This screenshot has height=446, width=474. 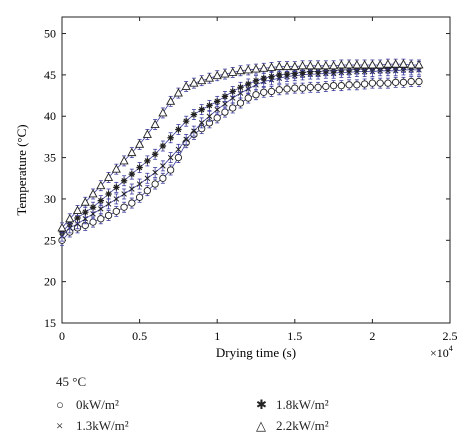 I want to click on legend-item-0: ○ 0kW/m², so click(x=87, y=405).